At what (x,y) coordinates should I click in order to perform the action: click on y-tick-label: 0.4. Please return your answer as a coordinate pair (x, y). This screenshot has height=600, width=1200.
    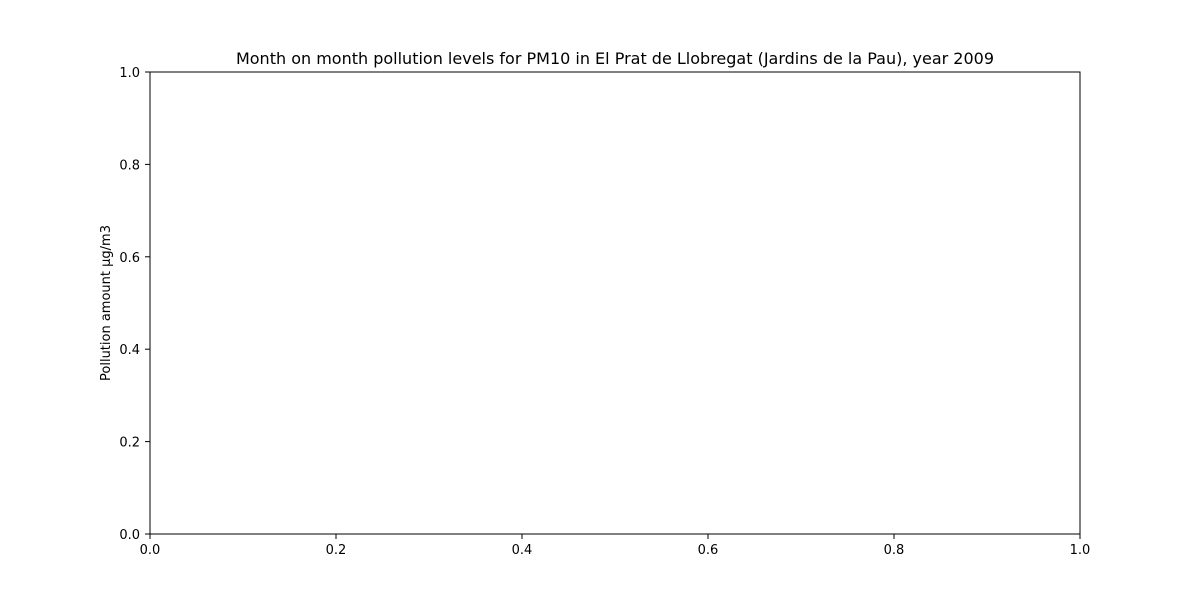
    Looking at the image, I should click on (129, 350).